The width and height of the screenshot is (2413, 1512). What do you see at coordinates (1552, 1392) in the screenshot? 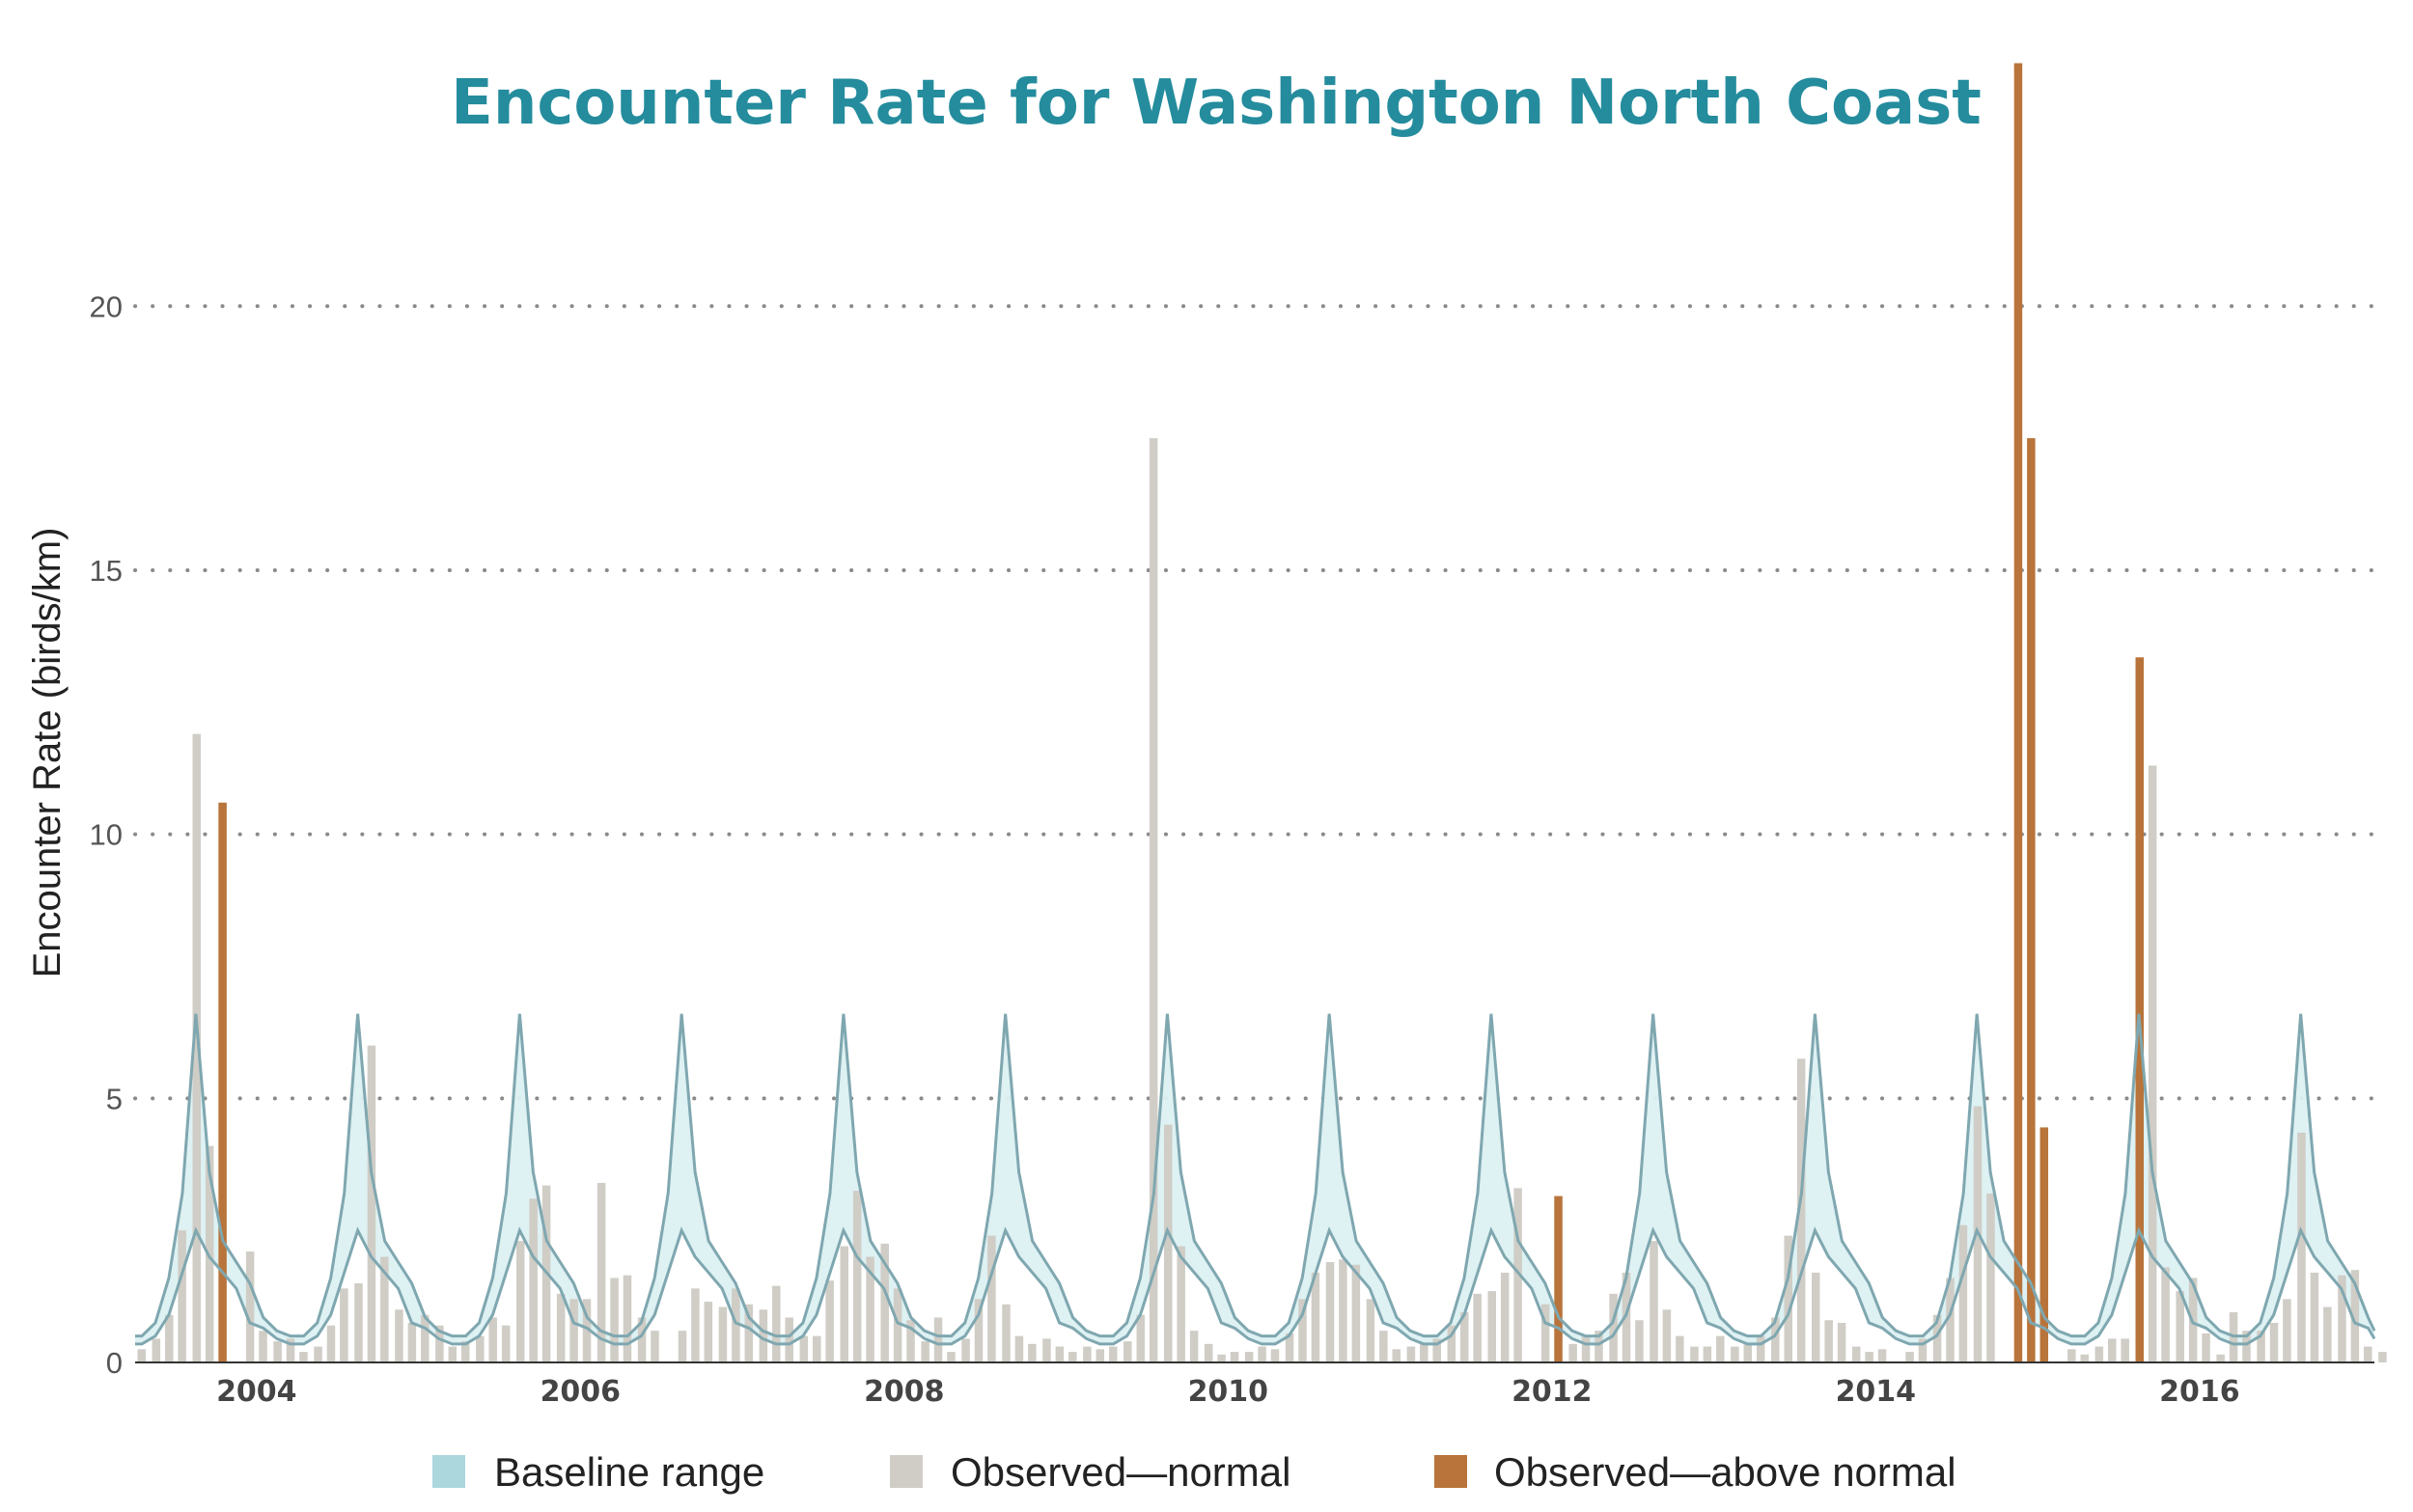
I see `x-tick-label-2012: 2012` at bounding box center [1552, 1392].